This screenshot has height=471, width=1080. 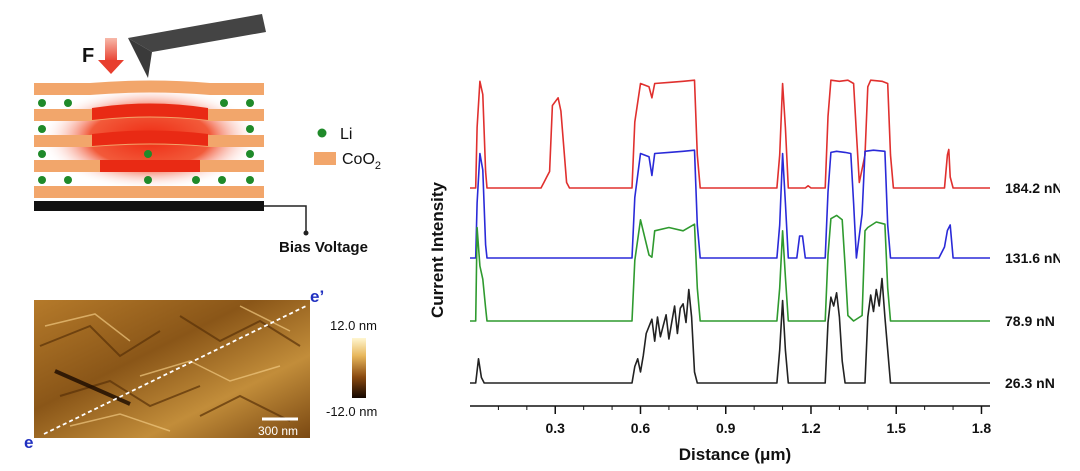 What do you see at coordinates (150, 137) in the screenshot?
I see `hot-layers` at bounding box center [150, 137].